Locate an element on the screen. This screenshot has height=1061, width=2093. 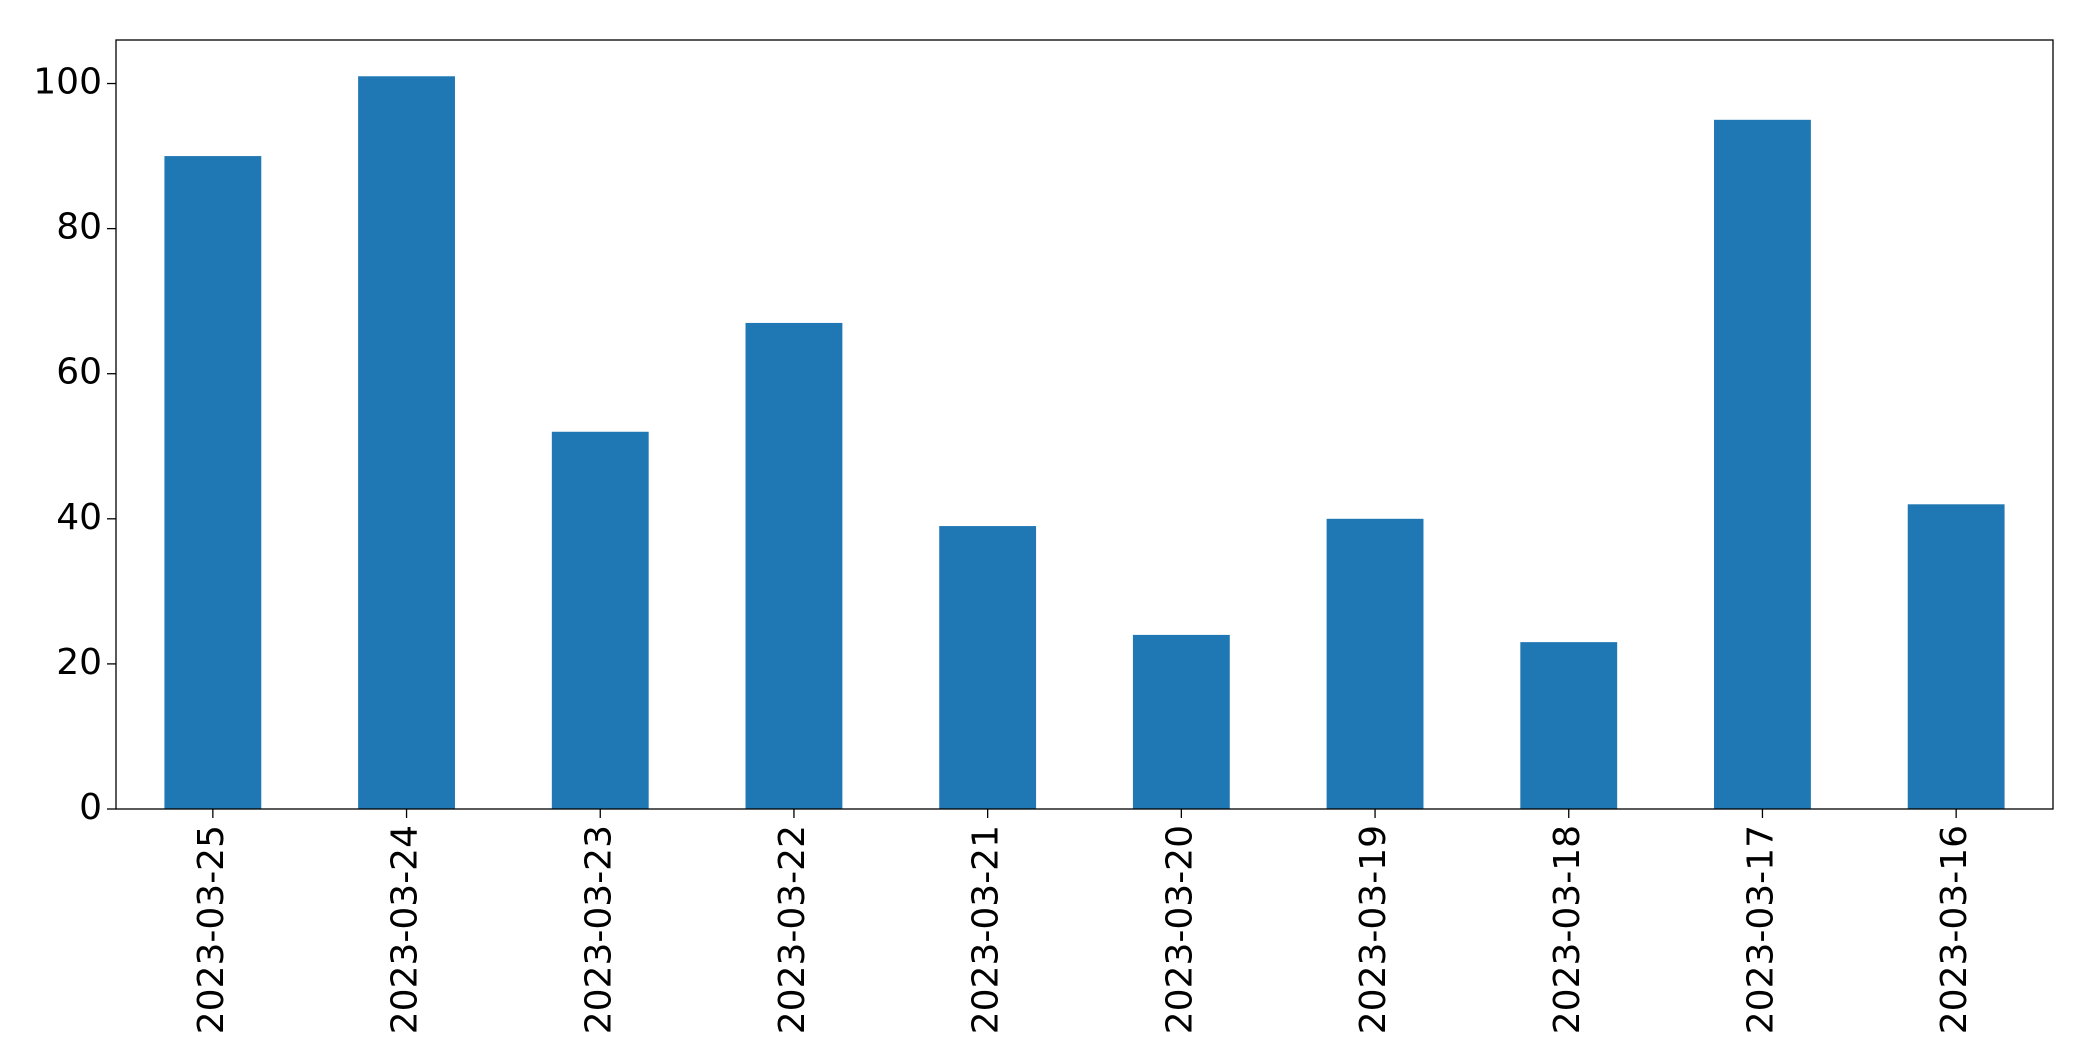
x-tick-label: 2023-03-17 is located at coordinates (1760, 929).